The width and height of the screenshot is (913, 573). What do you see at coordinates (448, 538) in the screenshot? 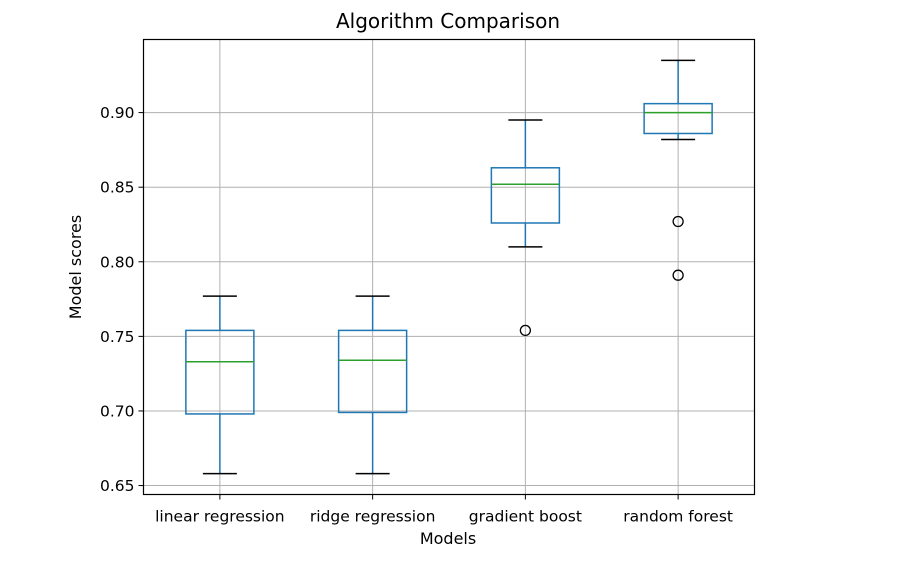
I see `x-axis-label: Models` at bounding box center [448, 538].